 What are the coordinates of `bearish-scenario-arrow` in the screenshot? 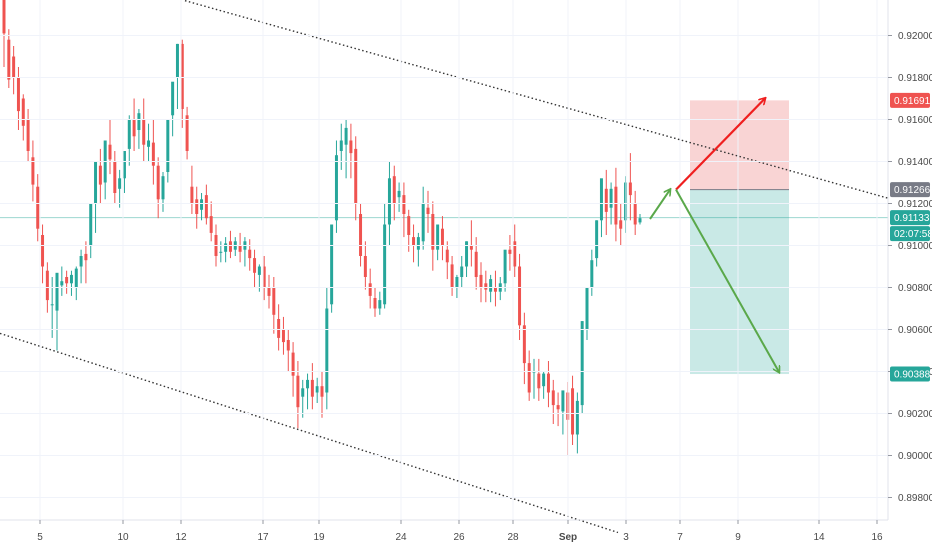 It's located at (727, 280).